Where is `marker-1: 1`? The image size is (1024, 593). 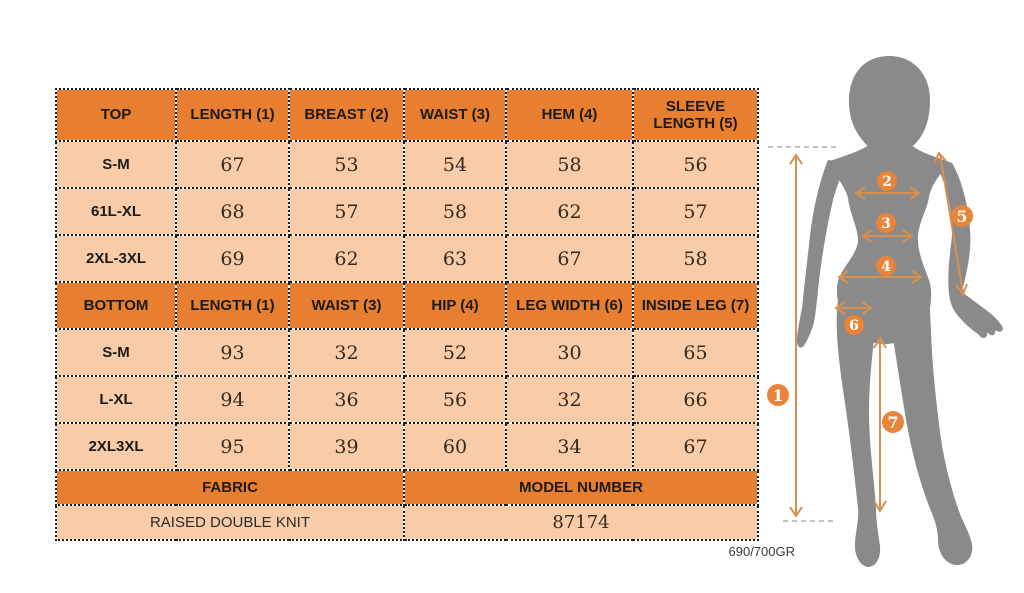 marker-1: 1 is located at coordinates (778, 395).